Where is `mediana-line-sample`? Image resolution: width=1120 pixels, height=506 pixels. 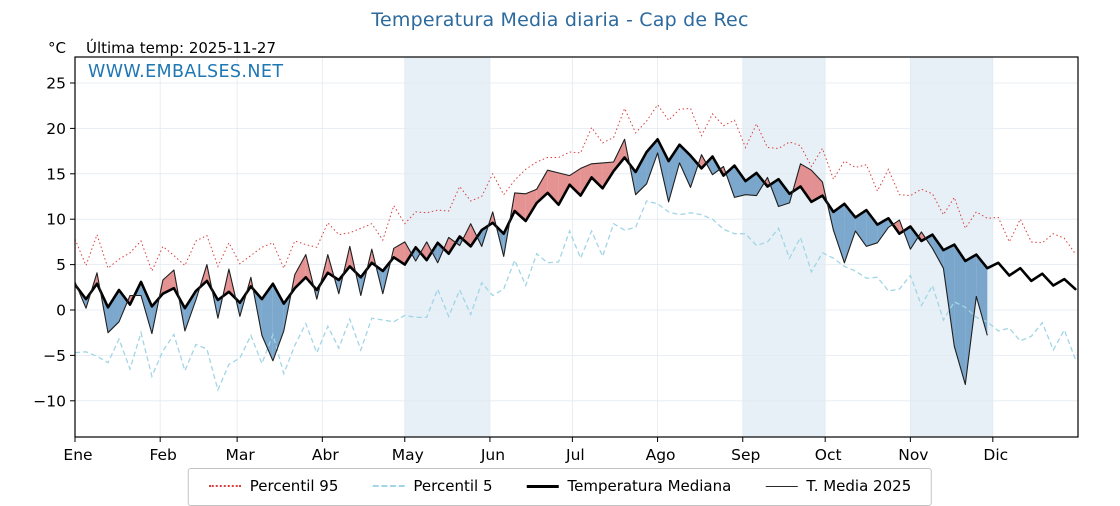 mediana-line-sample is located at coordinates (542, 486).